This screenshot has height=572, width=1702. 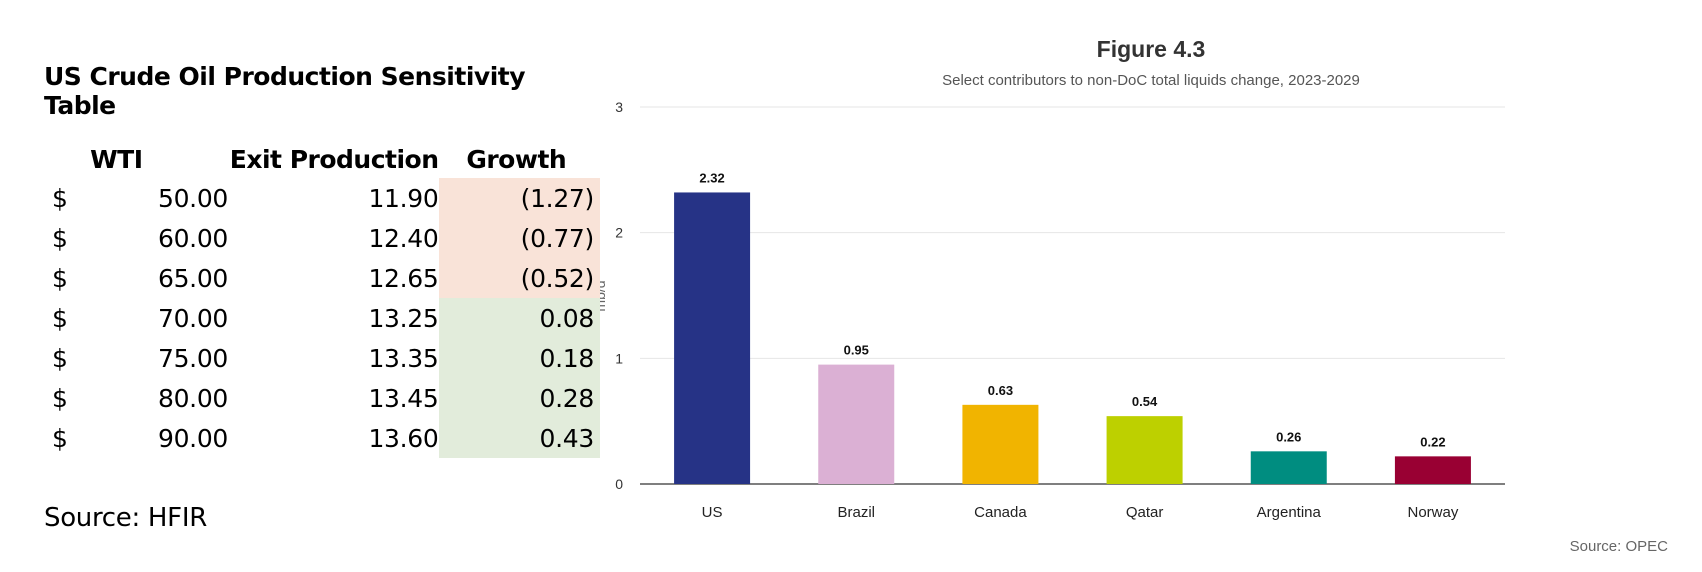 What do you see at coordinates (604, 295) in the screenshot?
I see `y-axis-label: mb/d` at bounding box center [604, 295].